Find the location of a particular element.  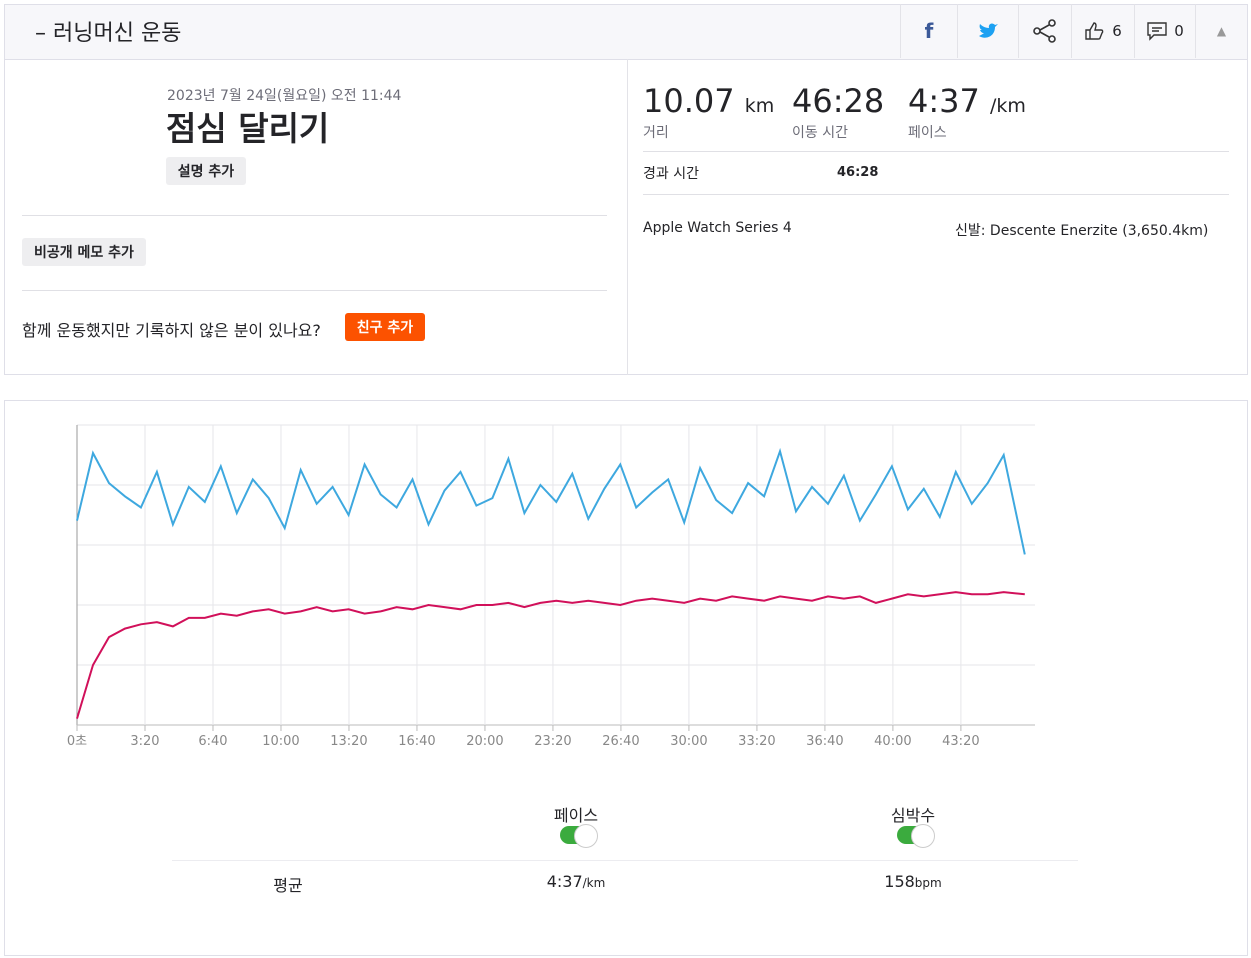

pace-value: 4:37 is located at coordinates (944, 101).